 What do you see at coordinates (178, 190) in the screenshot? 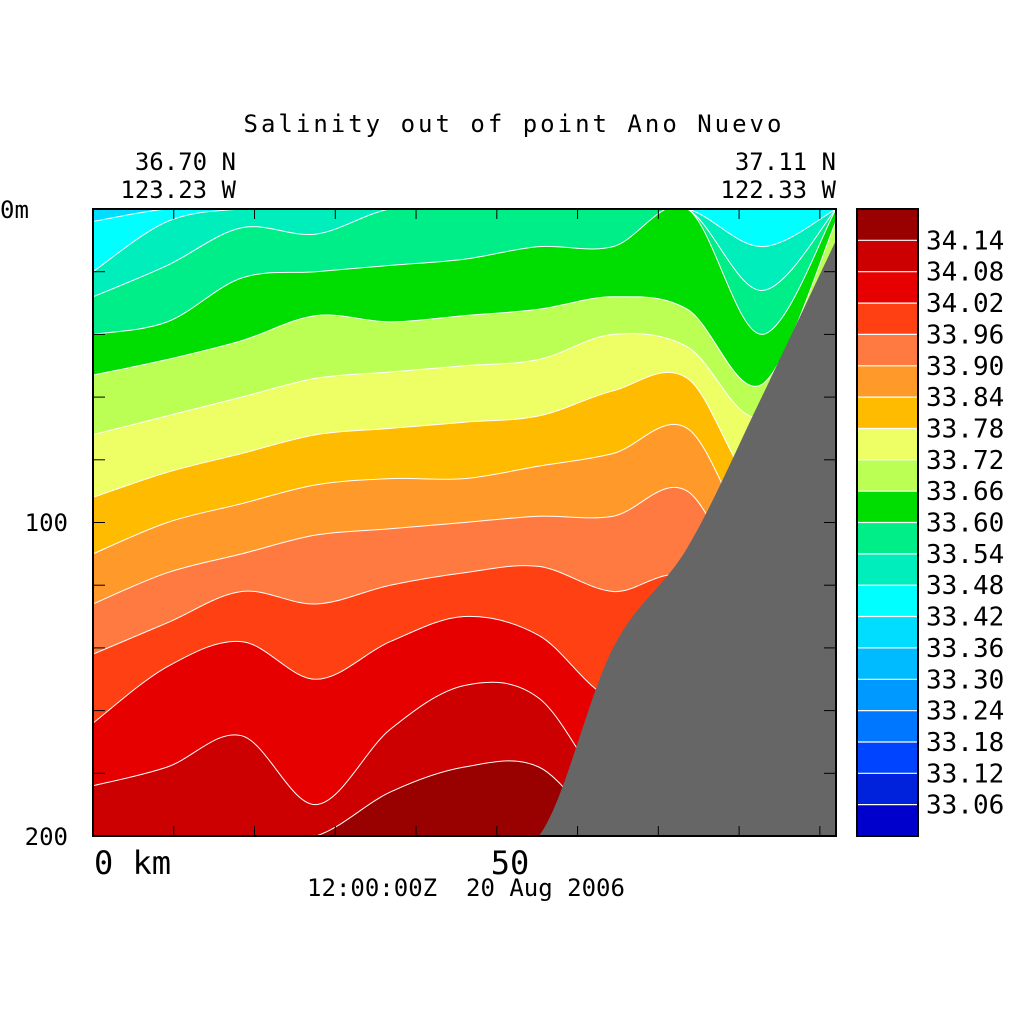
I see `start-longitude: 123.23 W` at bounding box center [178, 190].